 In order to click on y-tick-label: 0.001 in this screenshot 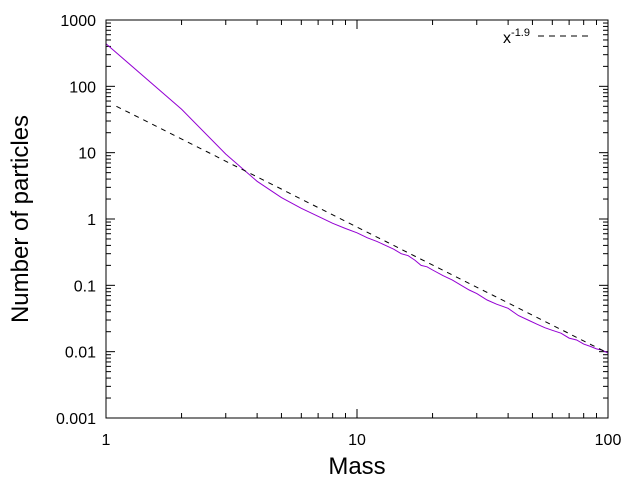, I will do `click(76, 419)`.